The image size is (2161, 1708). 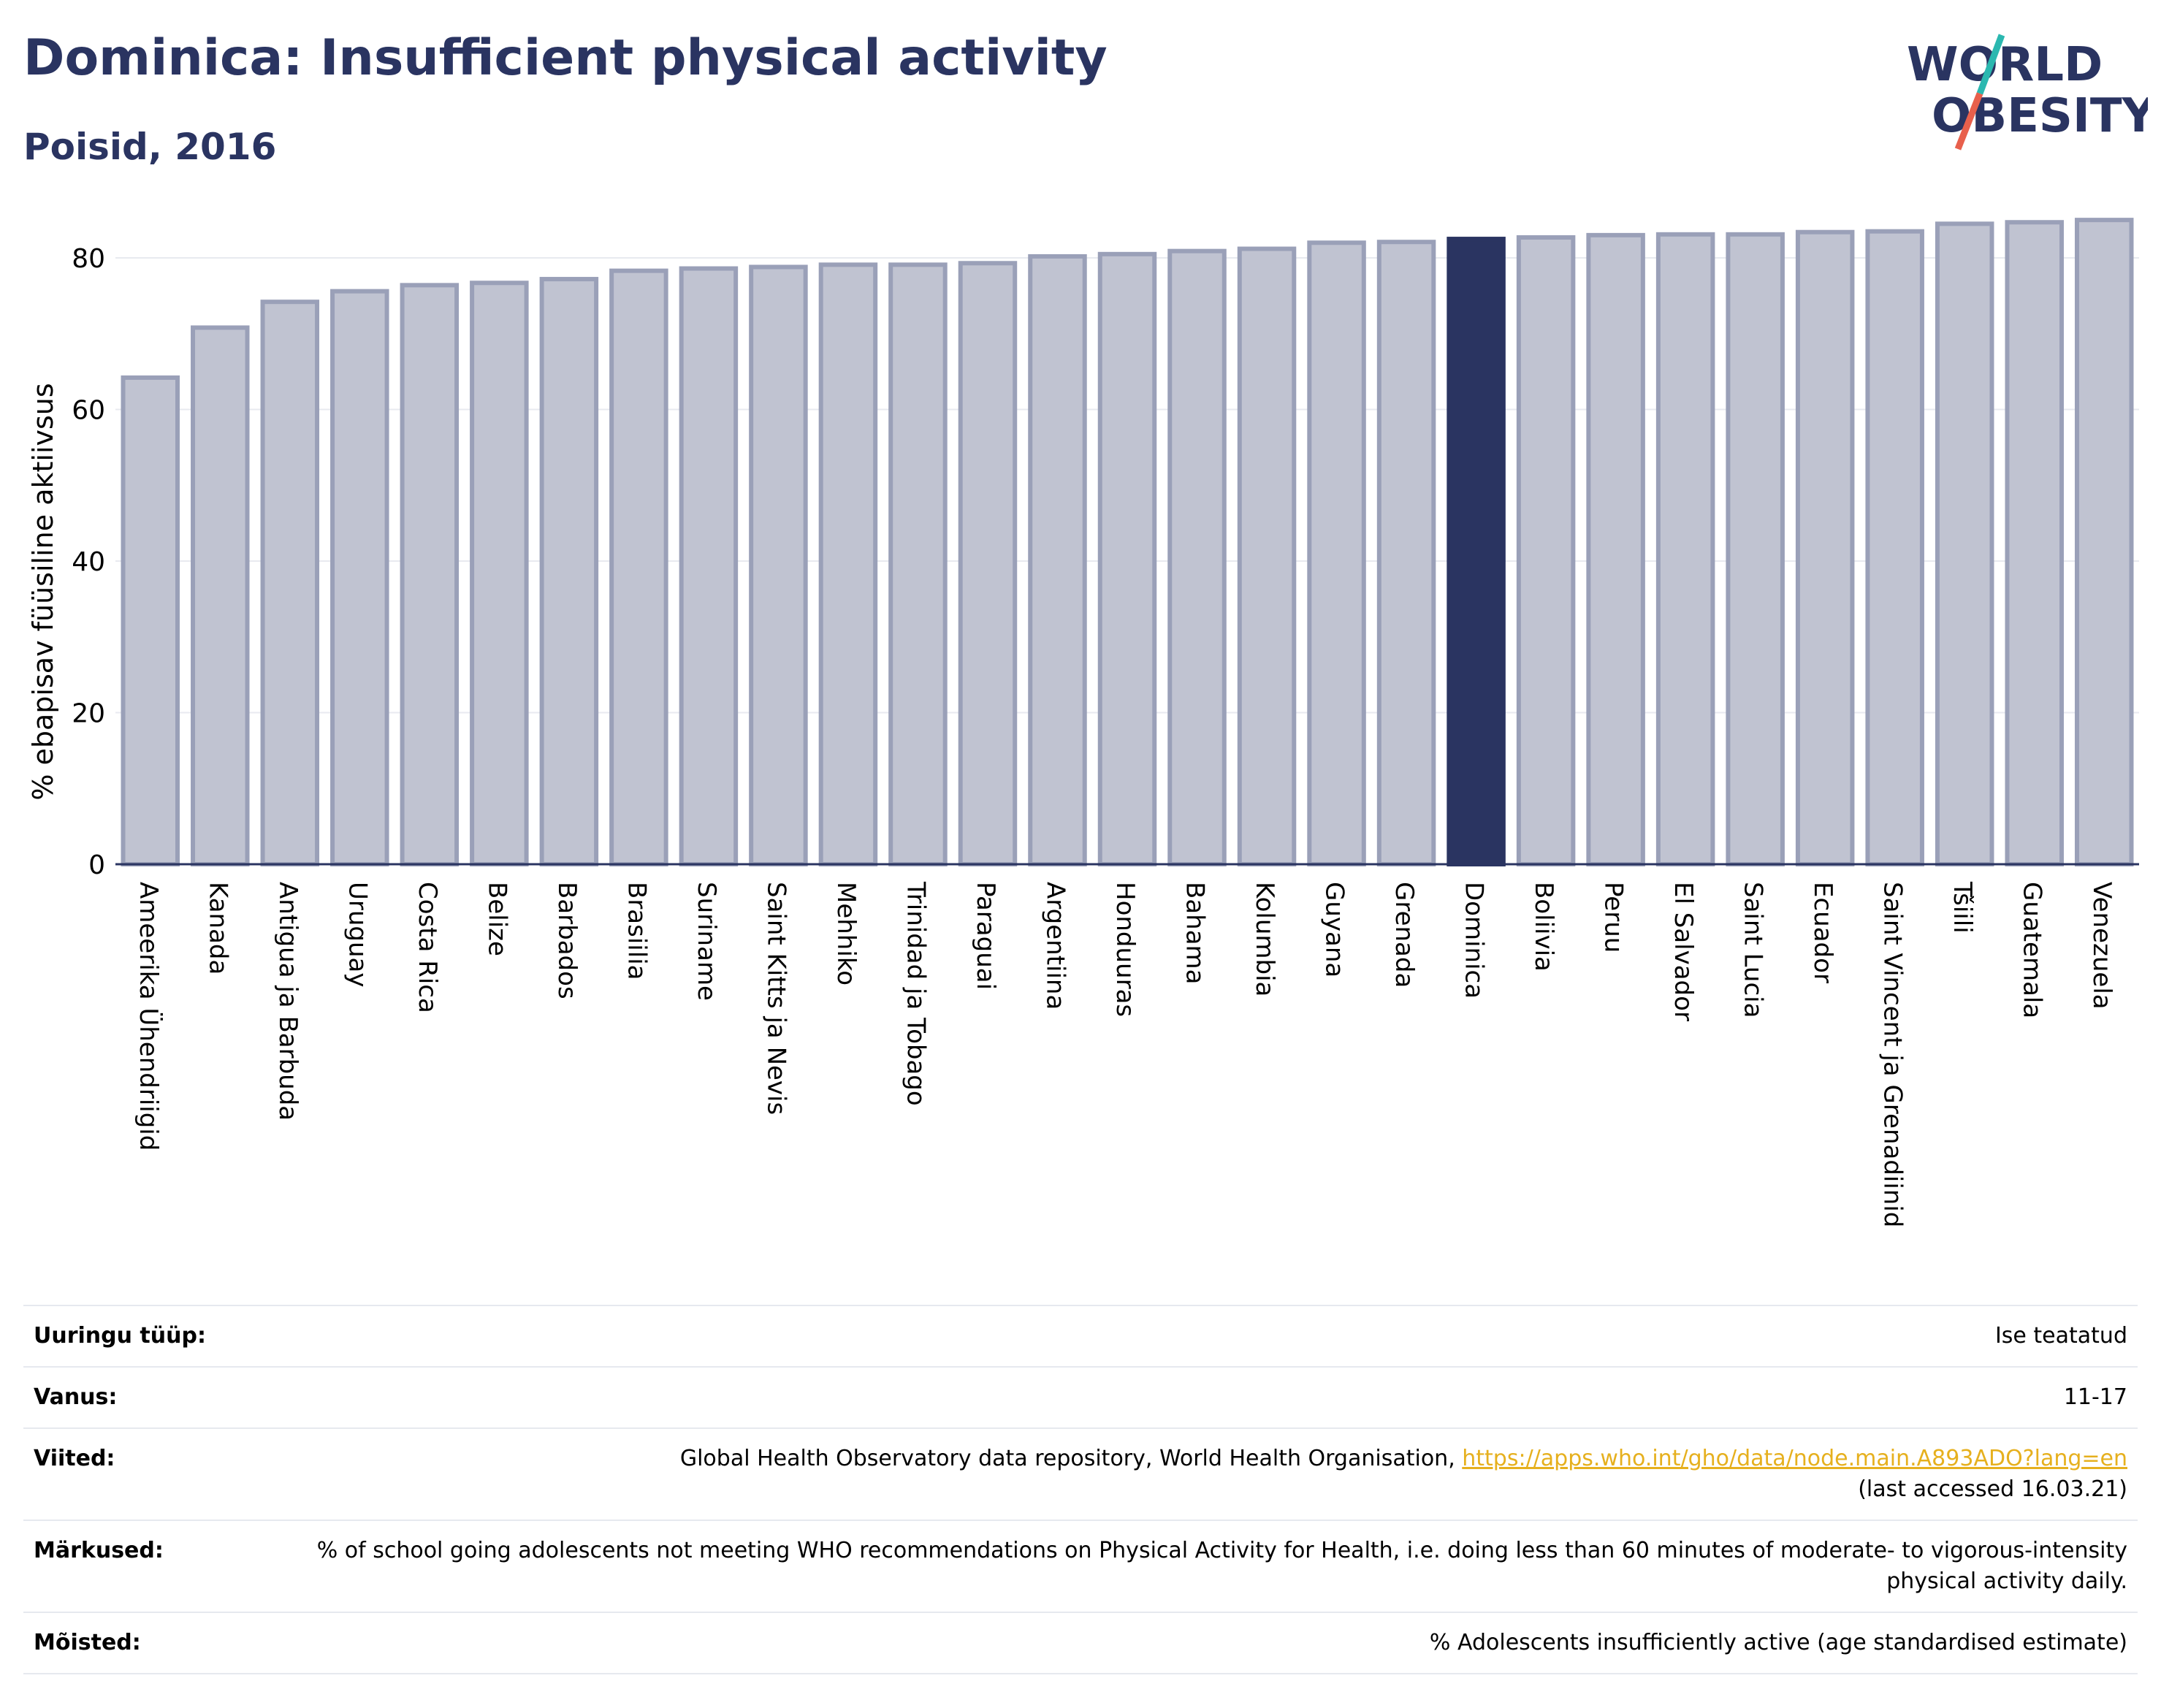 I want to click on chart-subtitle: Poisid, 2016, so click(x=150, y=147).